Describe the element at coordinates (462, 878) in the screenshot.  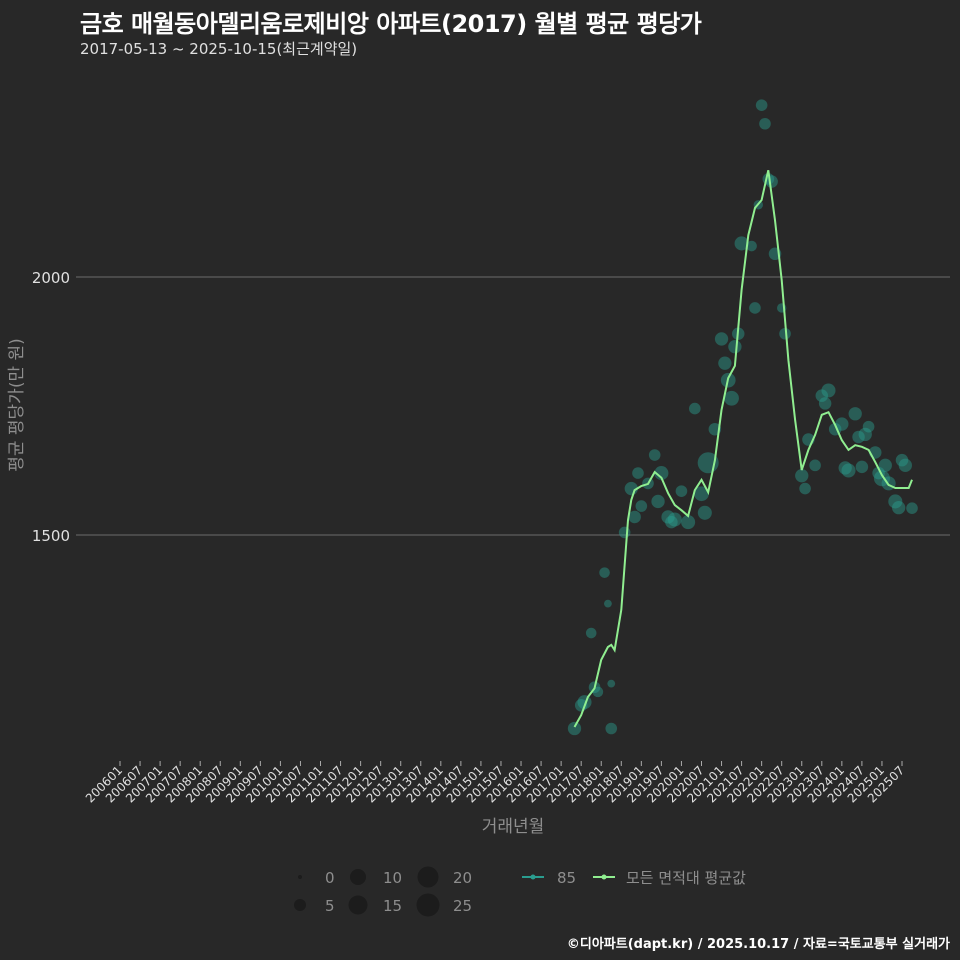
I see `legend-size-label: 20` at that location.